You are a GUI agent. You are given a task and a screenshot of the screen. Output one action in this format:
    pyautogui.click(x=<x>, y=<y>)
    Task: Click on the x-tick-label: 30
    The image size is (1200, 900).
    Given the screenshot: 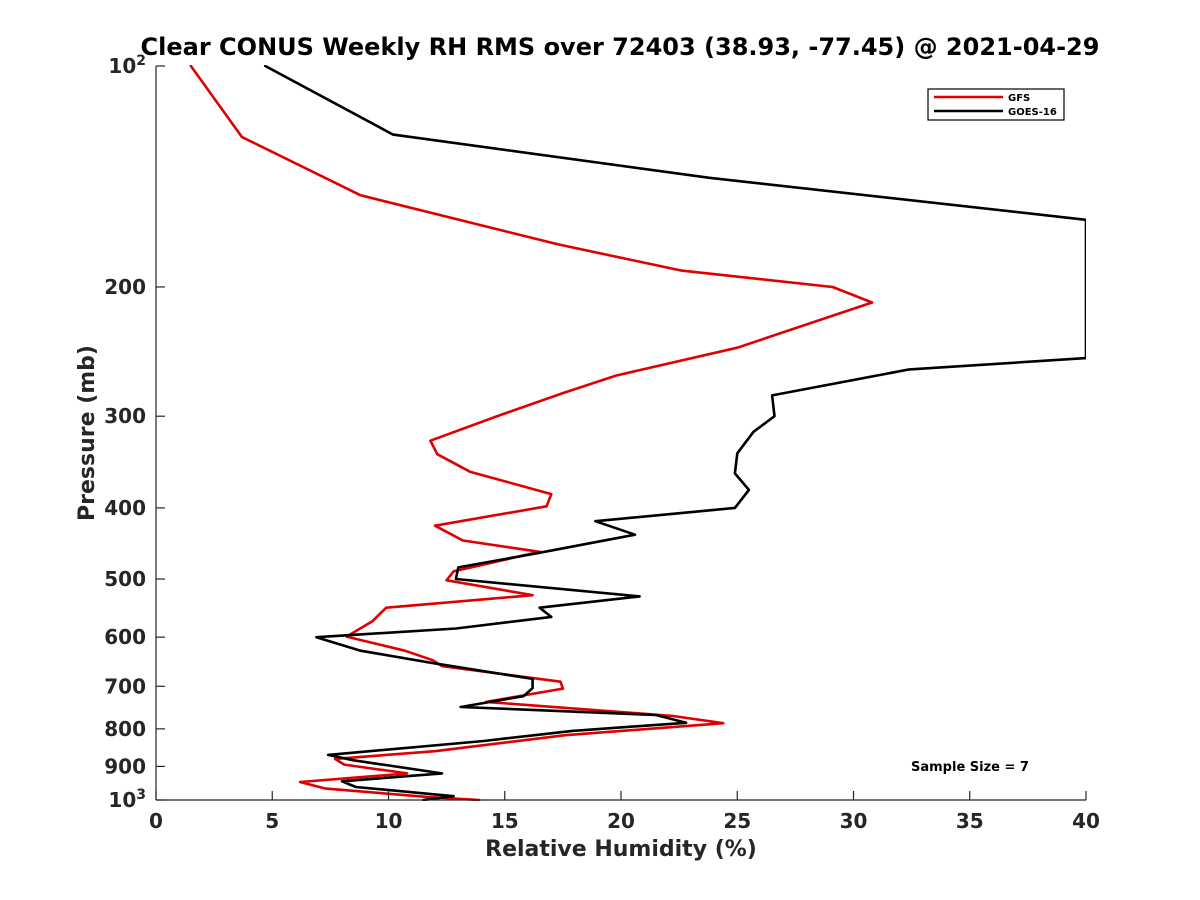 What is the action you would take?
    pyautogui.click(x=854, y=821)
    